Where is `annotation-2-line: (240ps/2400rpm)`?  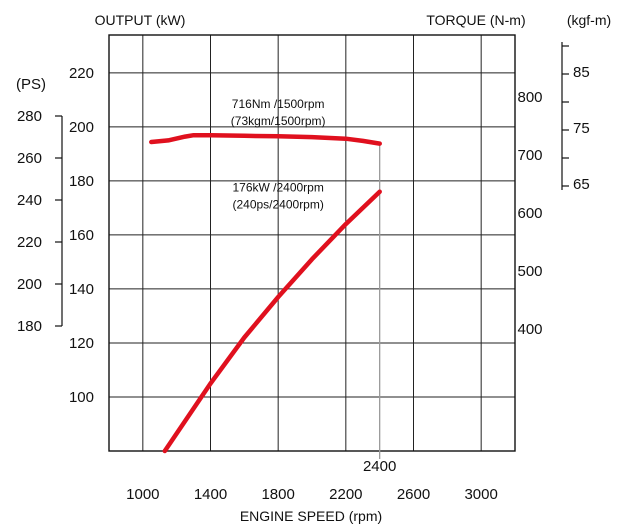
annotation-2-line: (240ps/2400rpm) is located at coordinates (277, 205).